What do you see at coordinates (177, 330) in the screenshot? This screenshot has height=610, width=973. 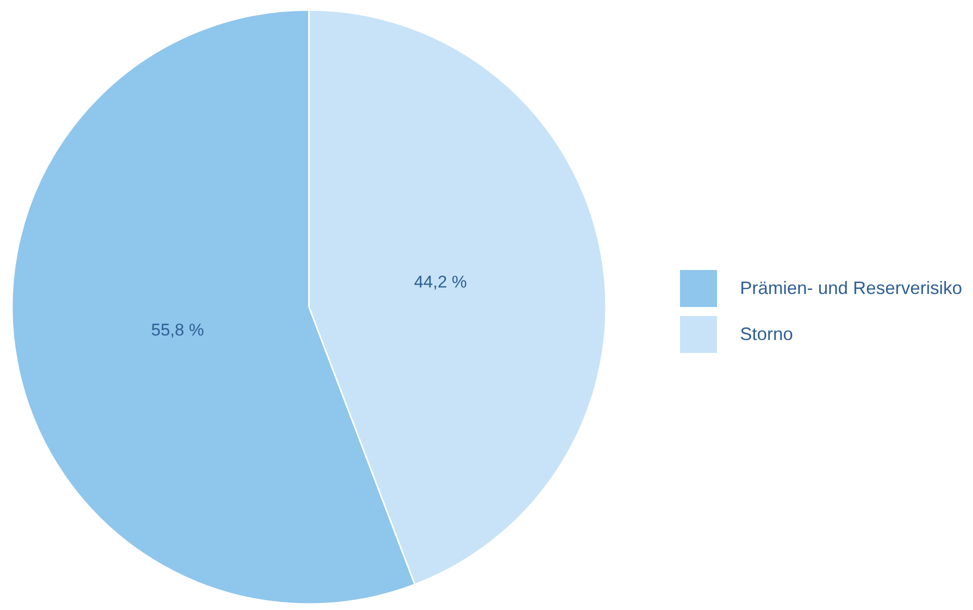 I see `data-label: 55,8 %` at bounding box center [177, 330].